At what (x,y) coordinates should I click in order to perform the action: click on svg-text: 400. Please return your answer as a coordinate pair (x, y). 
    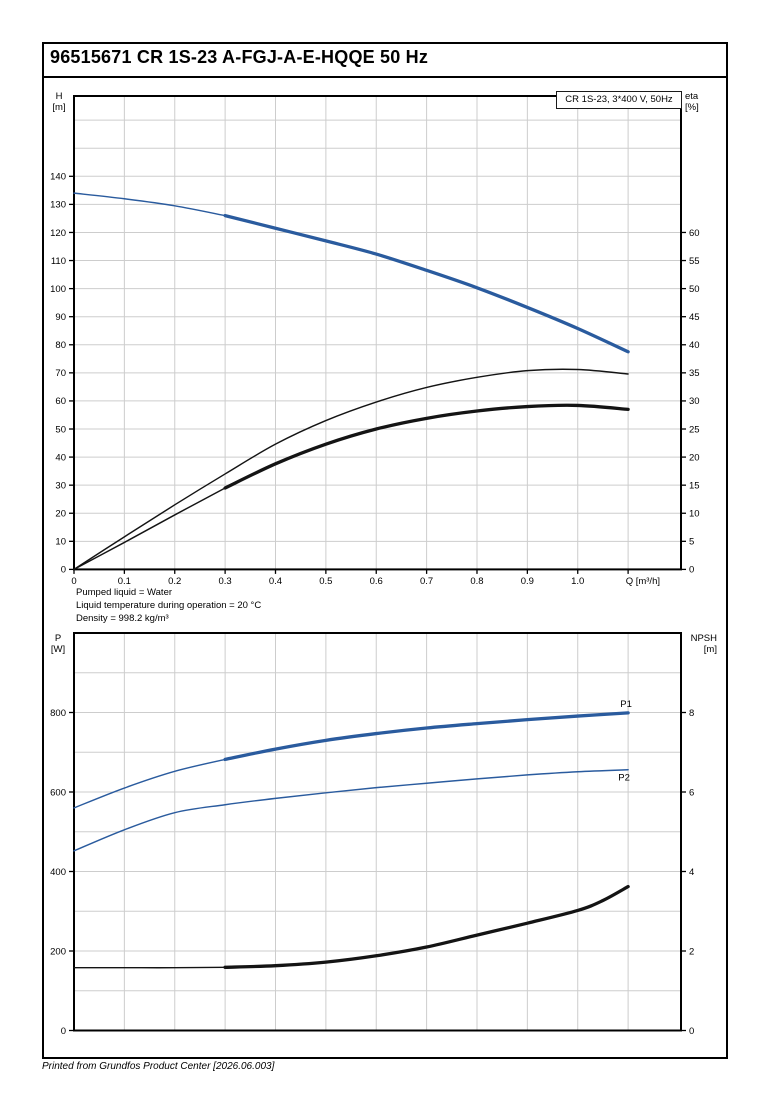
    Looking at the image, I should click on (58, 872).